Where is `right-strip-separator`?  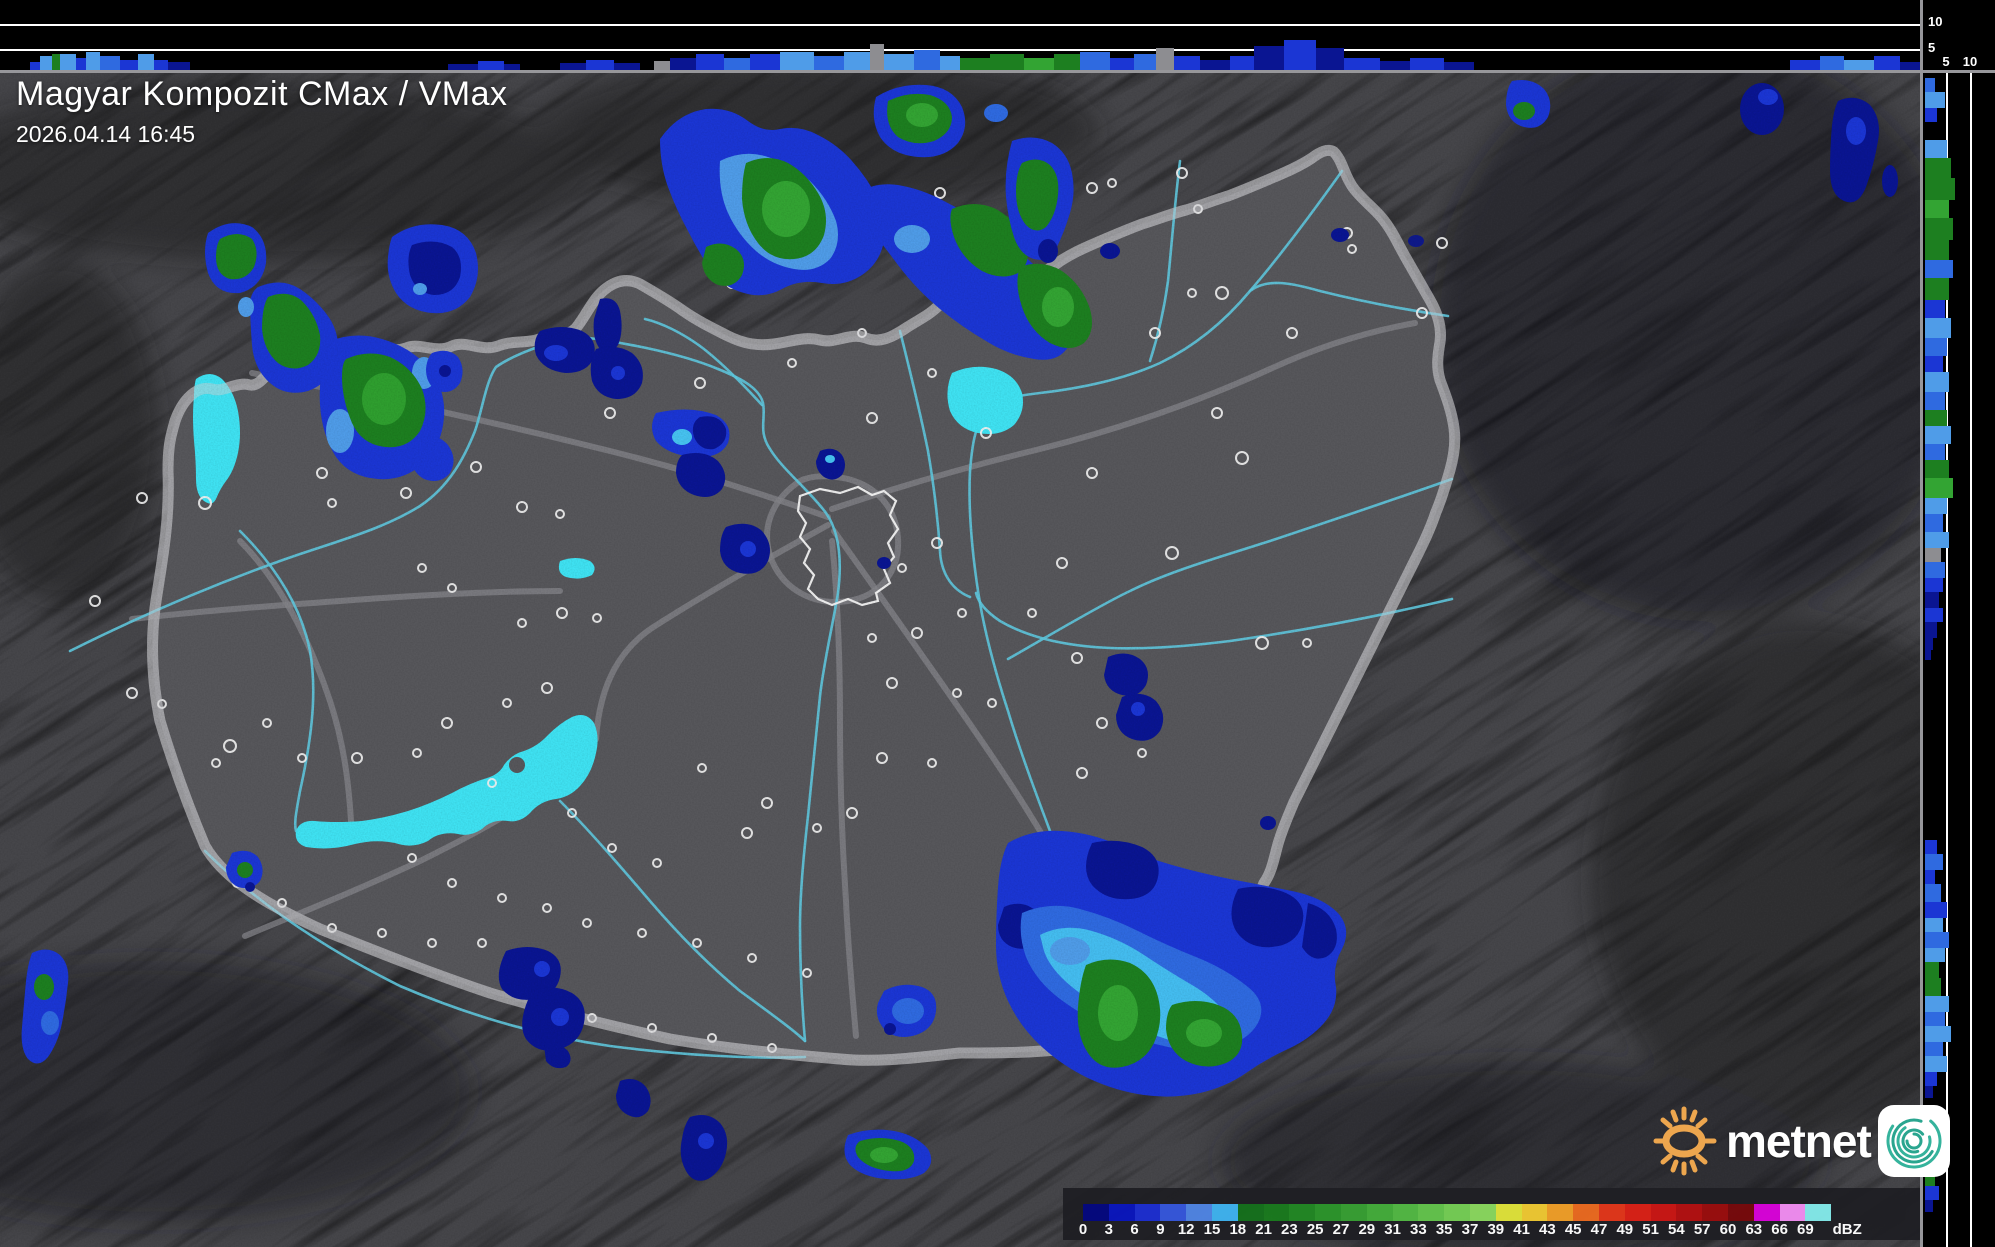
right-strip-separator is located at coordinates (1921, 623).